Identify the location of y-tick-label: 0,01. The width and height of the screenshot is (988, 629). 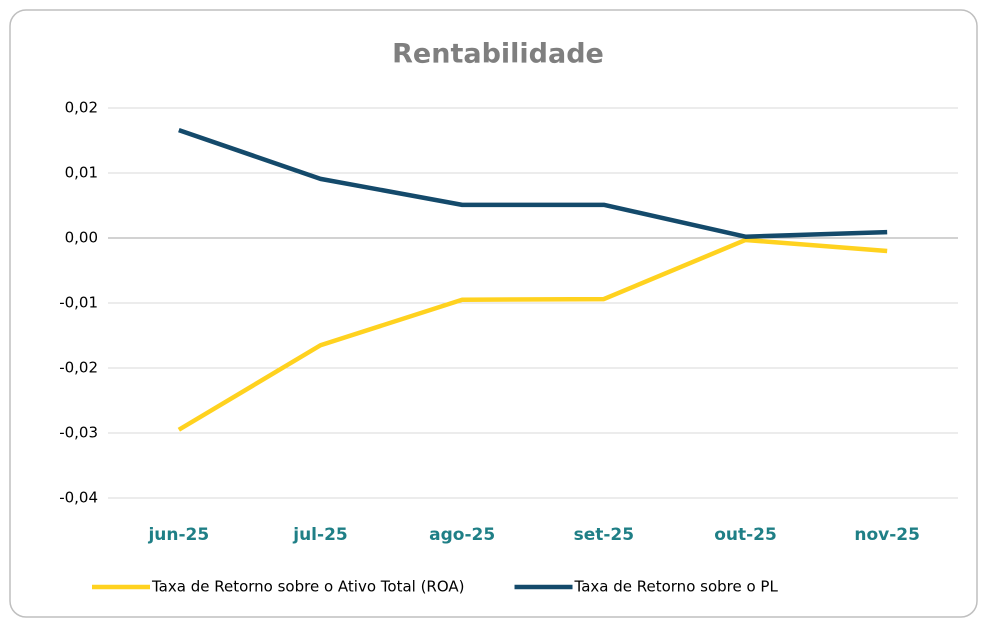
(81, 173).